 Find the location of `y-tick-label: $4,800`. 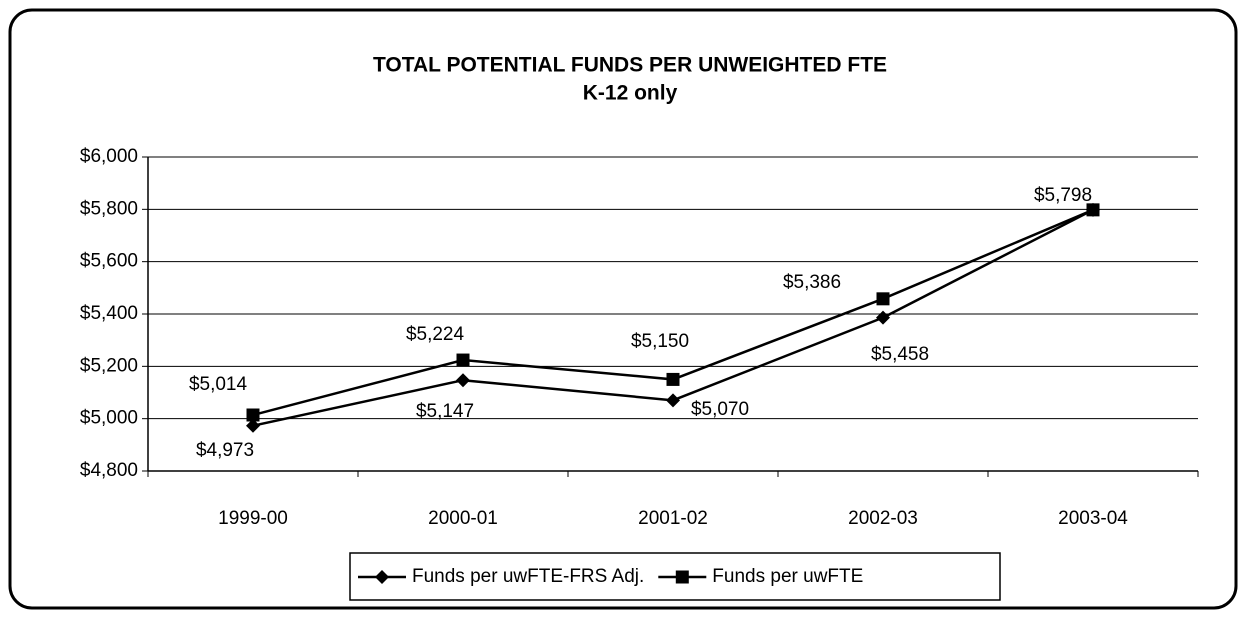

y-tick-label: $4,800 is located at coordinates (109, 470).